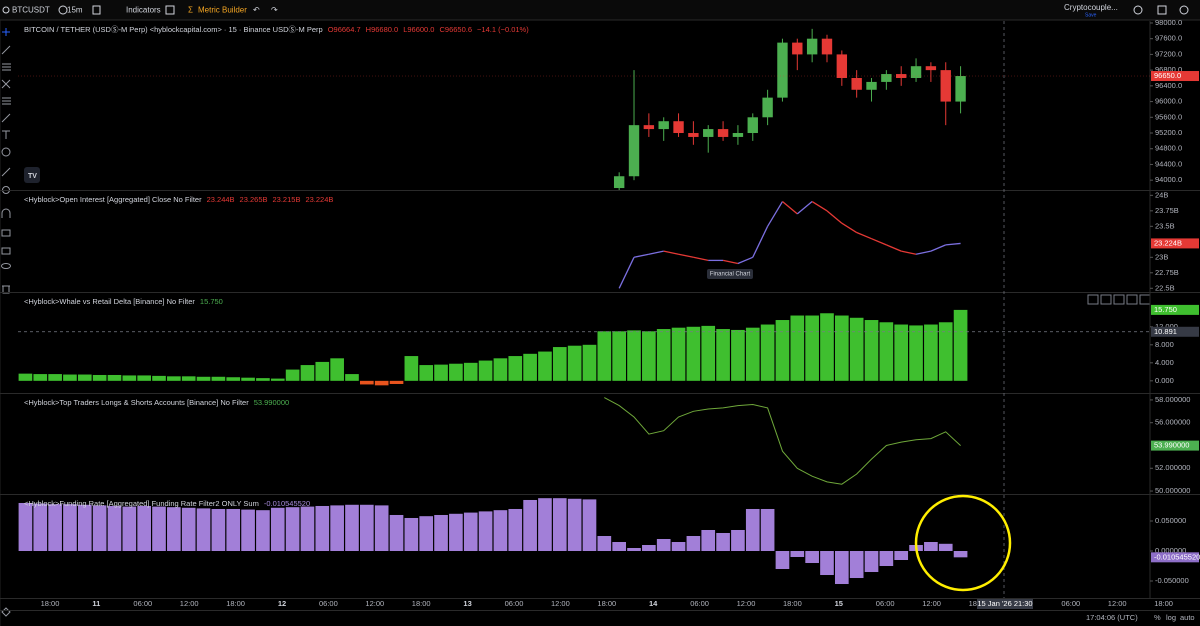 This screenshot has width=1200, height=626. I want to click on visibility-tool, so click(6, 266).